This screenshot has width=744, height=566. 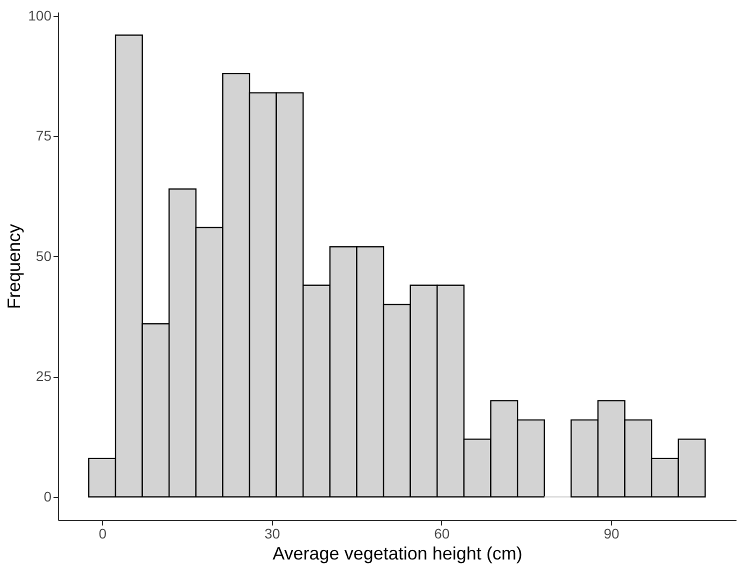 What do you see at coordinates (44, 256) in the screenshot?
I see `y-tick-label: 50` at bounding box center [44, 256].